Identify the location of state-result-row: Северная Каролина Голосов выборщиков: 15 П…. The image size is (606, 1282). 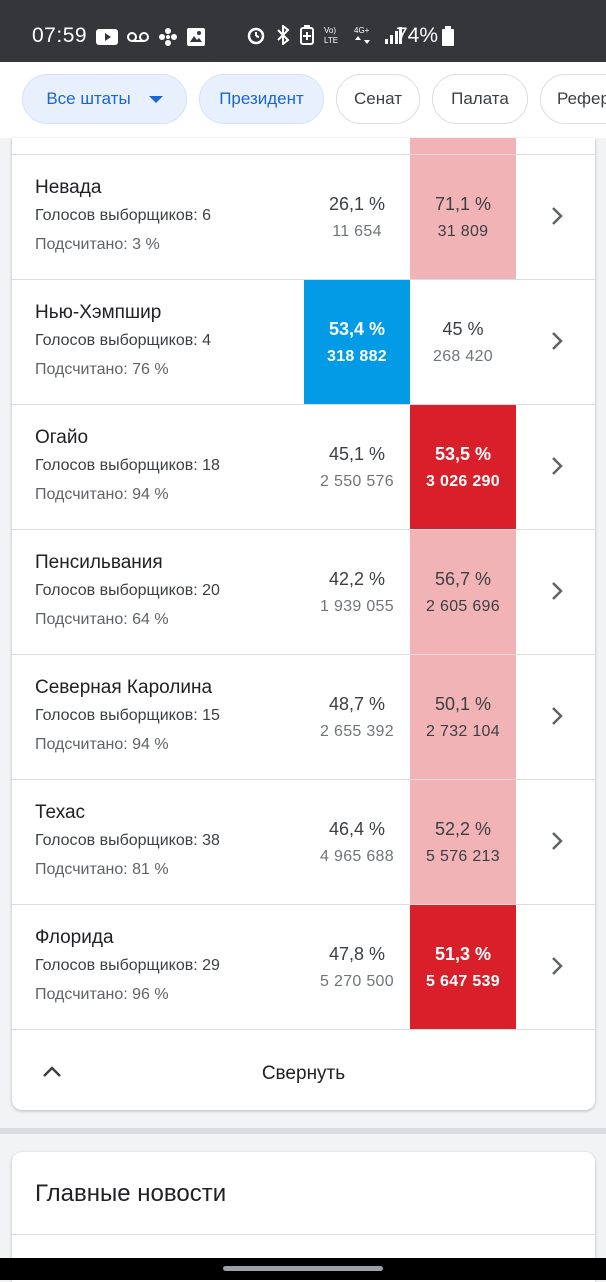
(303, 717).